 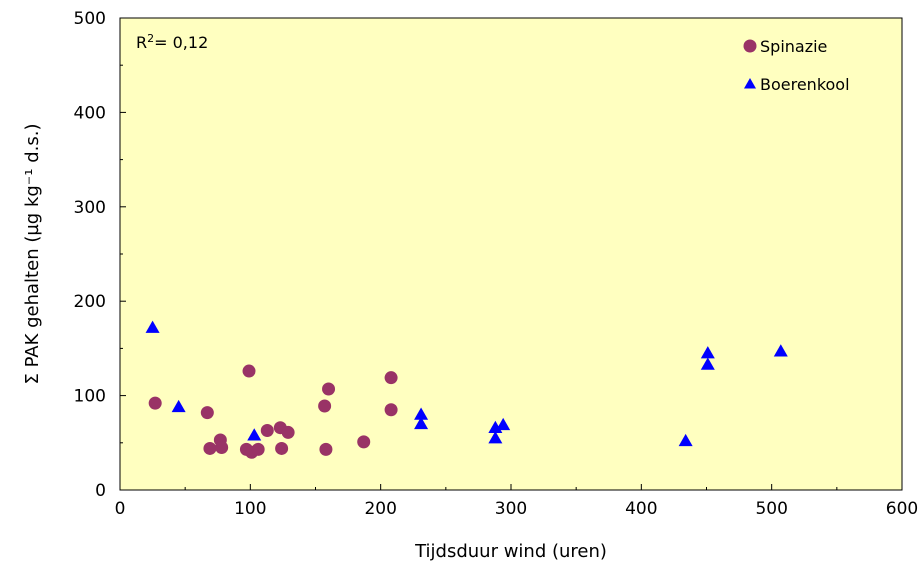 I want to click on y-tick-label: 300, so click(x=90, y=208).